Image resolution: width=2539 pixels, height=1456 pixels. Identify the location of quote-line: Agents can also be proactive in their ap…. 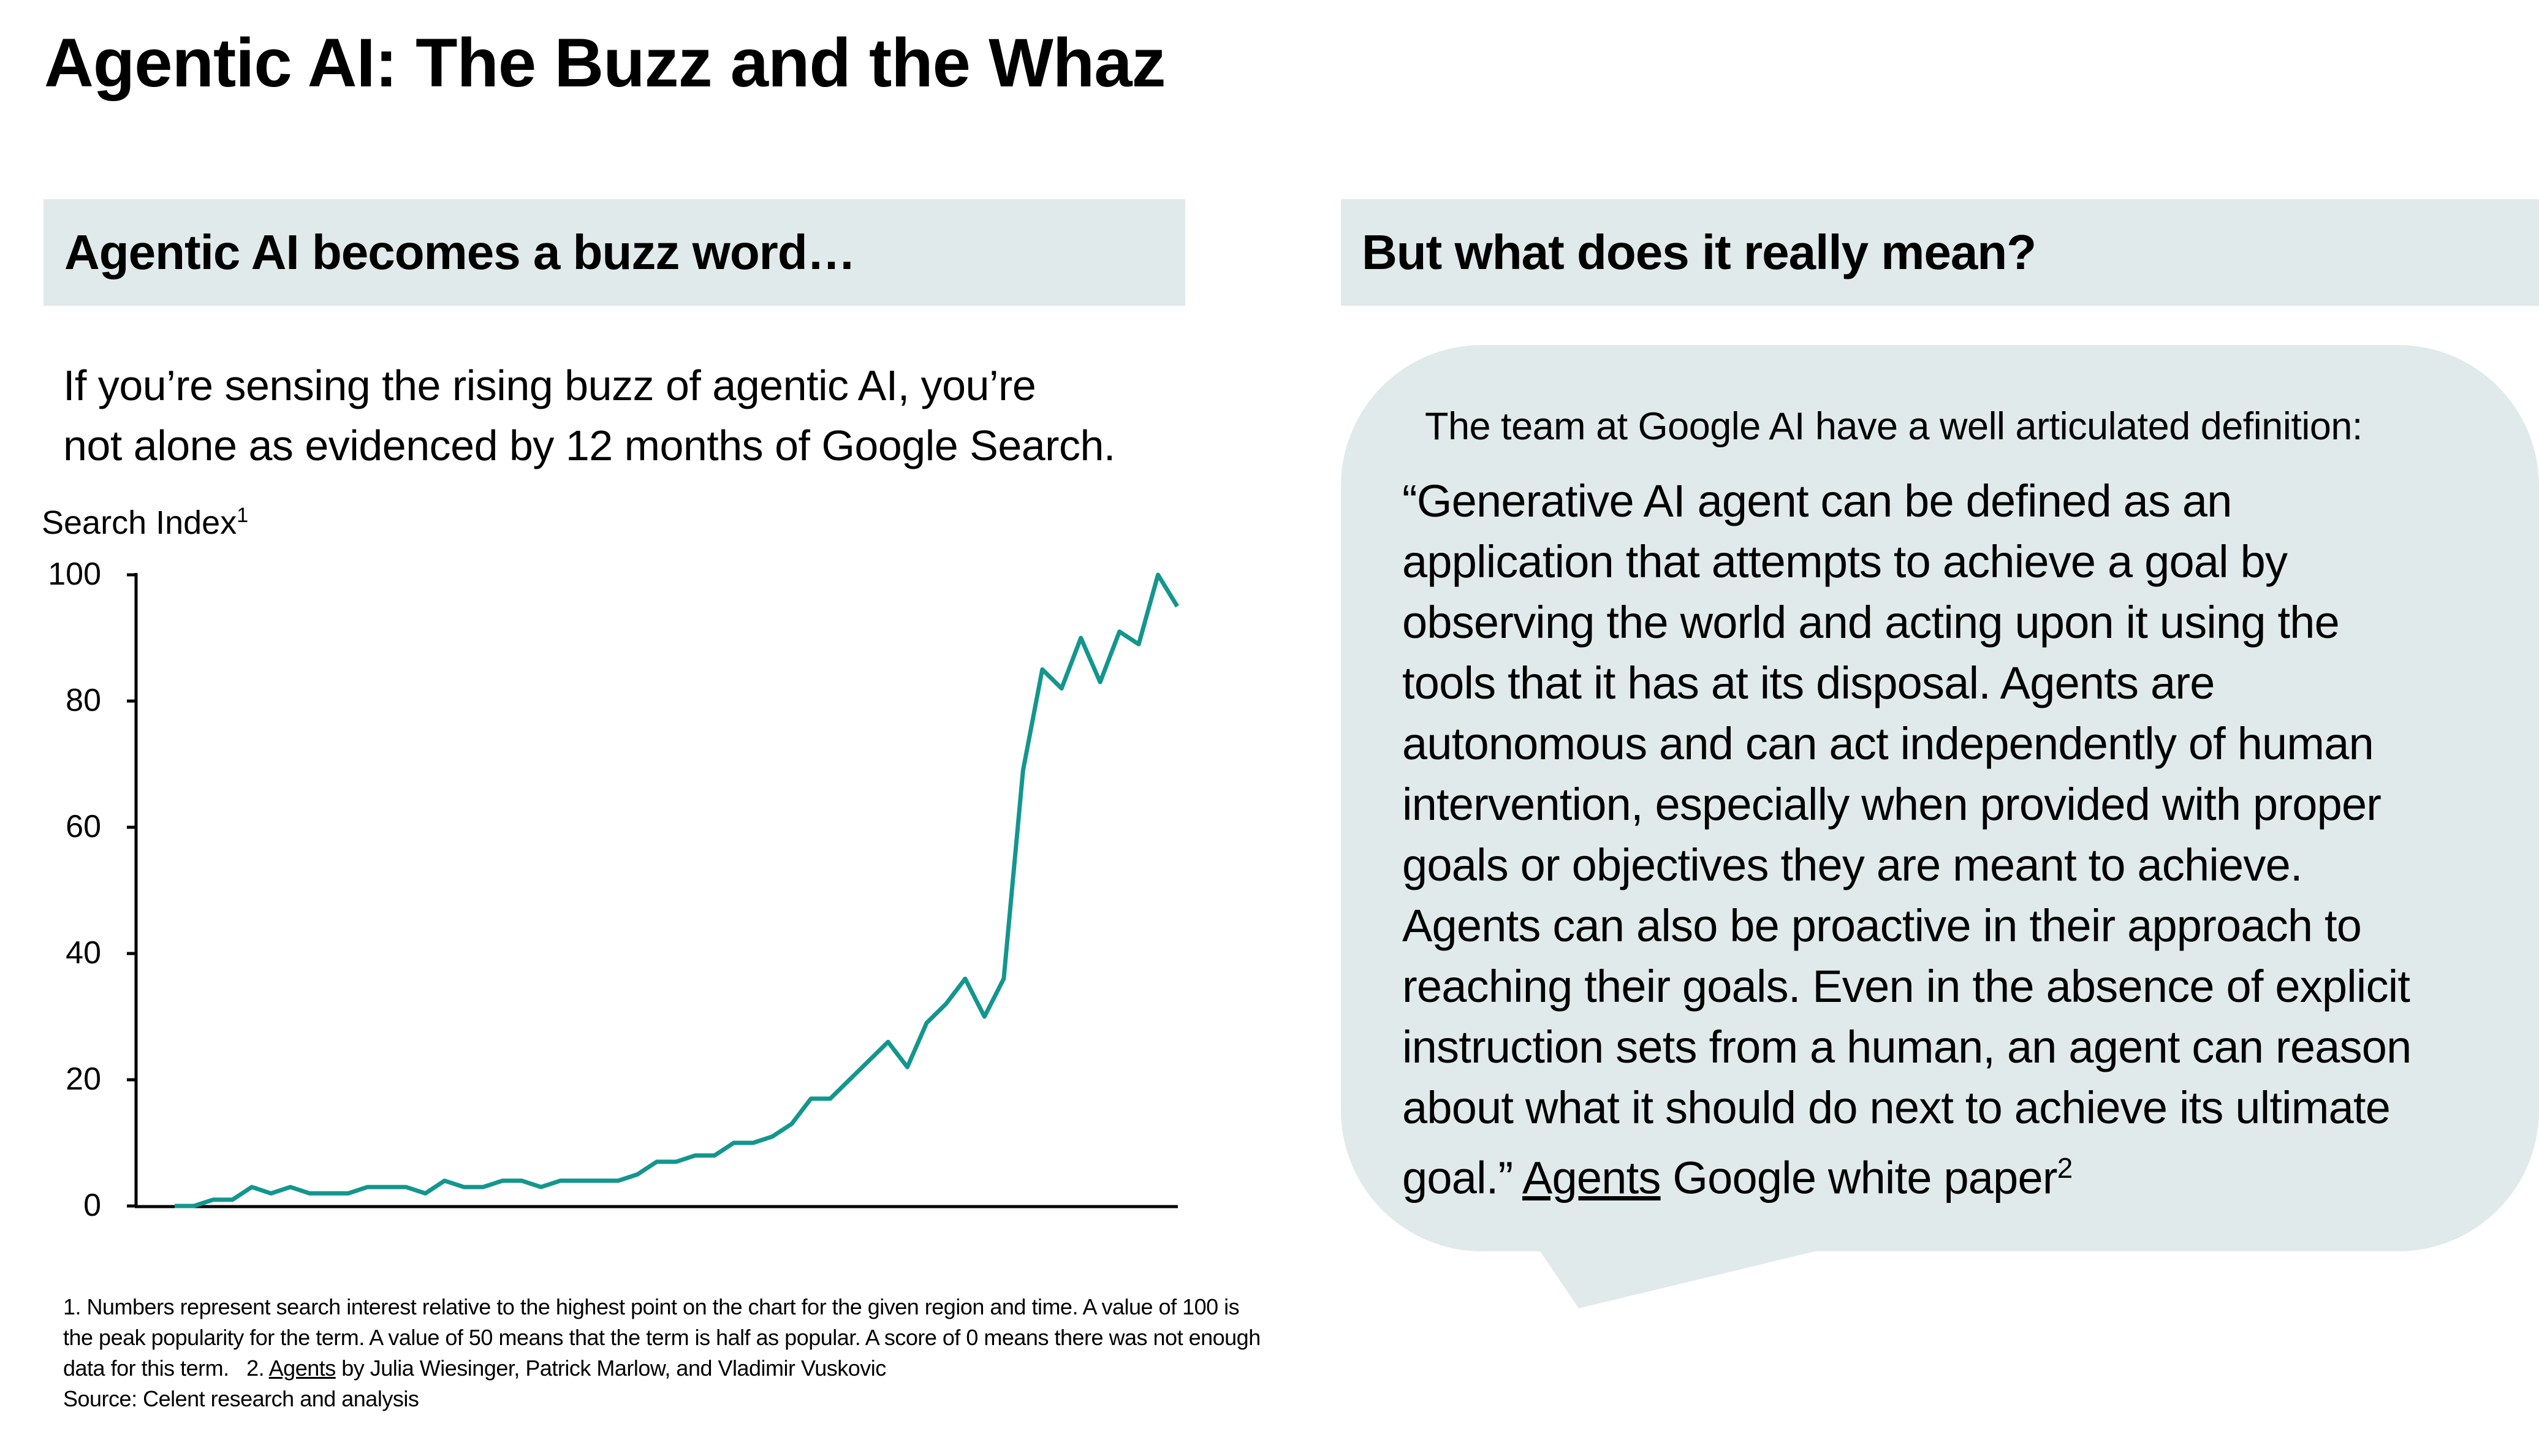
(1882, 925).